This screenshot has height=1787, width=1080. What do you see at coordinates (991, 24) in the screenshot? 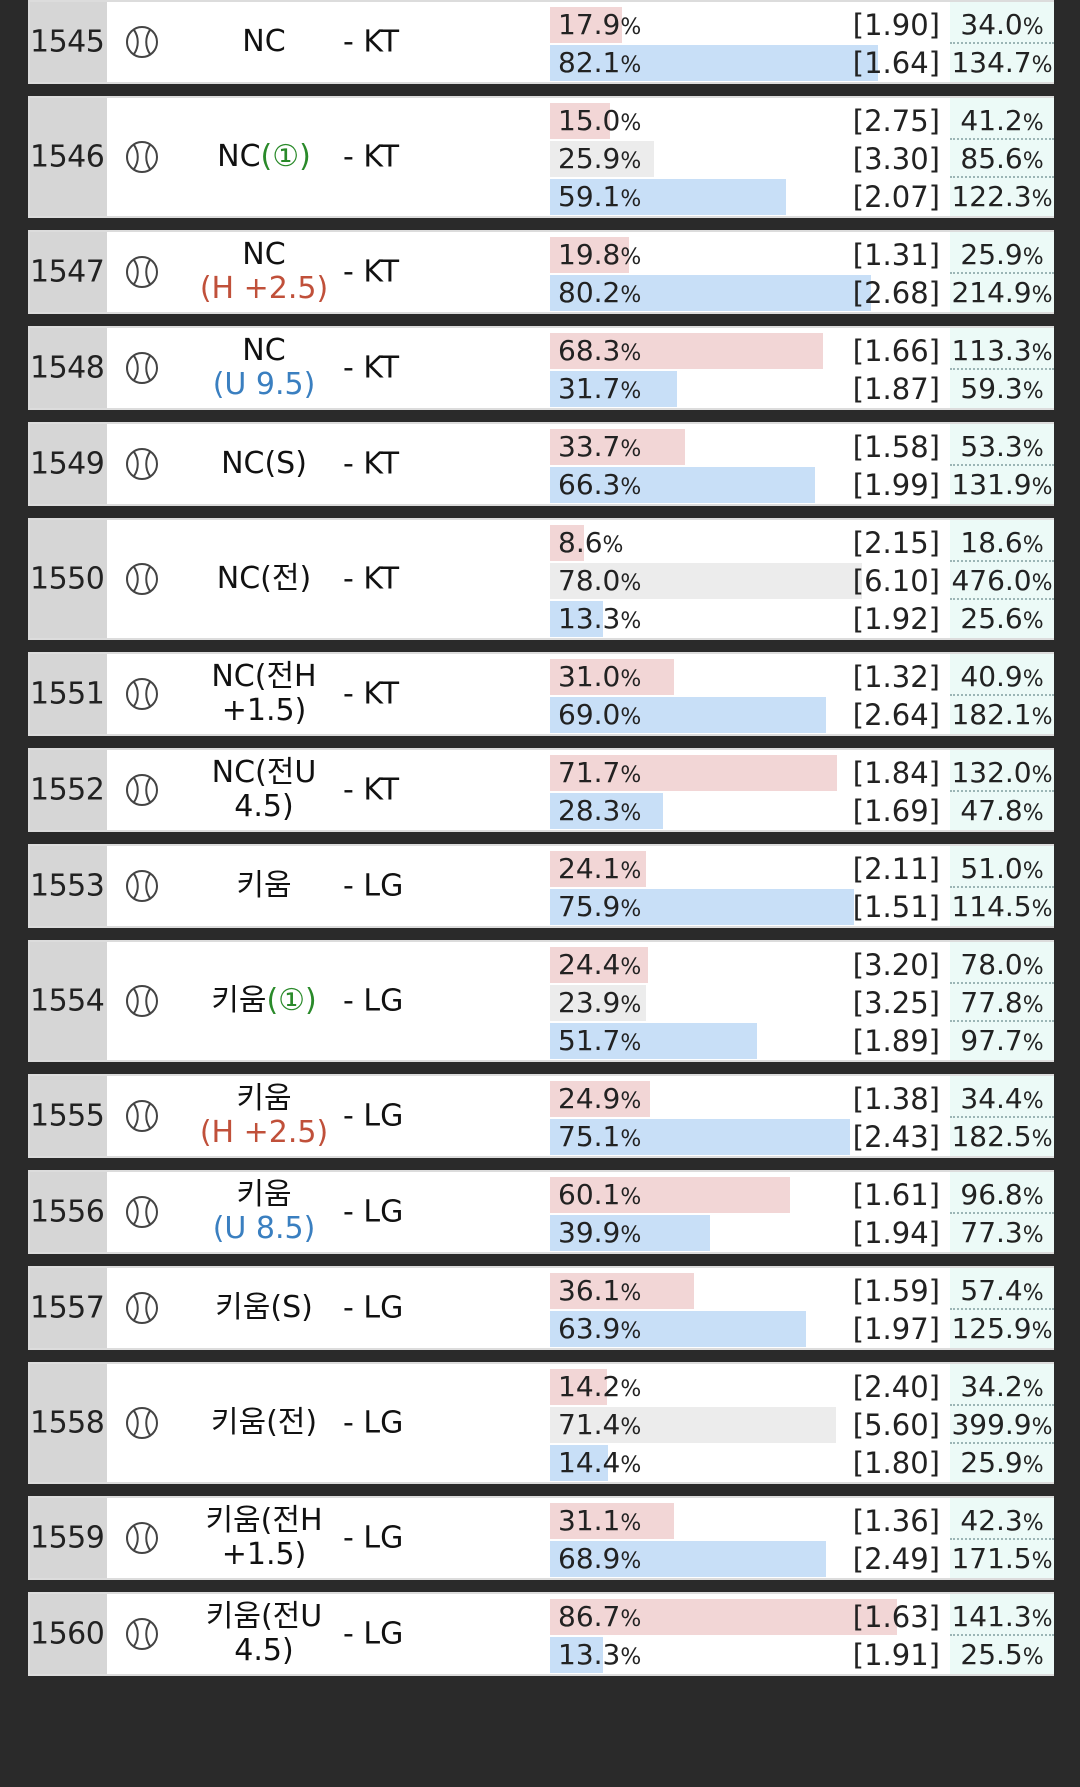
I see `return-rate-number: 34.0` at bounding box center [991, 24].